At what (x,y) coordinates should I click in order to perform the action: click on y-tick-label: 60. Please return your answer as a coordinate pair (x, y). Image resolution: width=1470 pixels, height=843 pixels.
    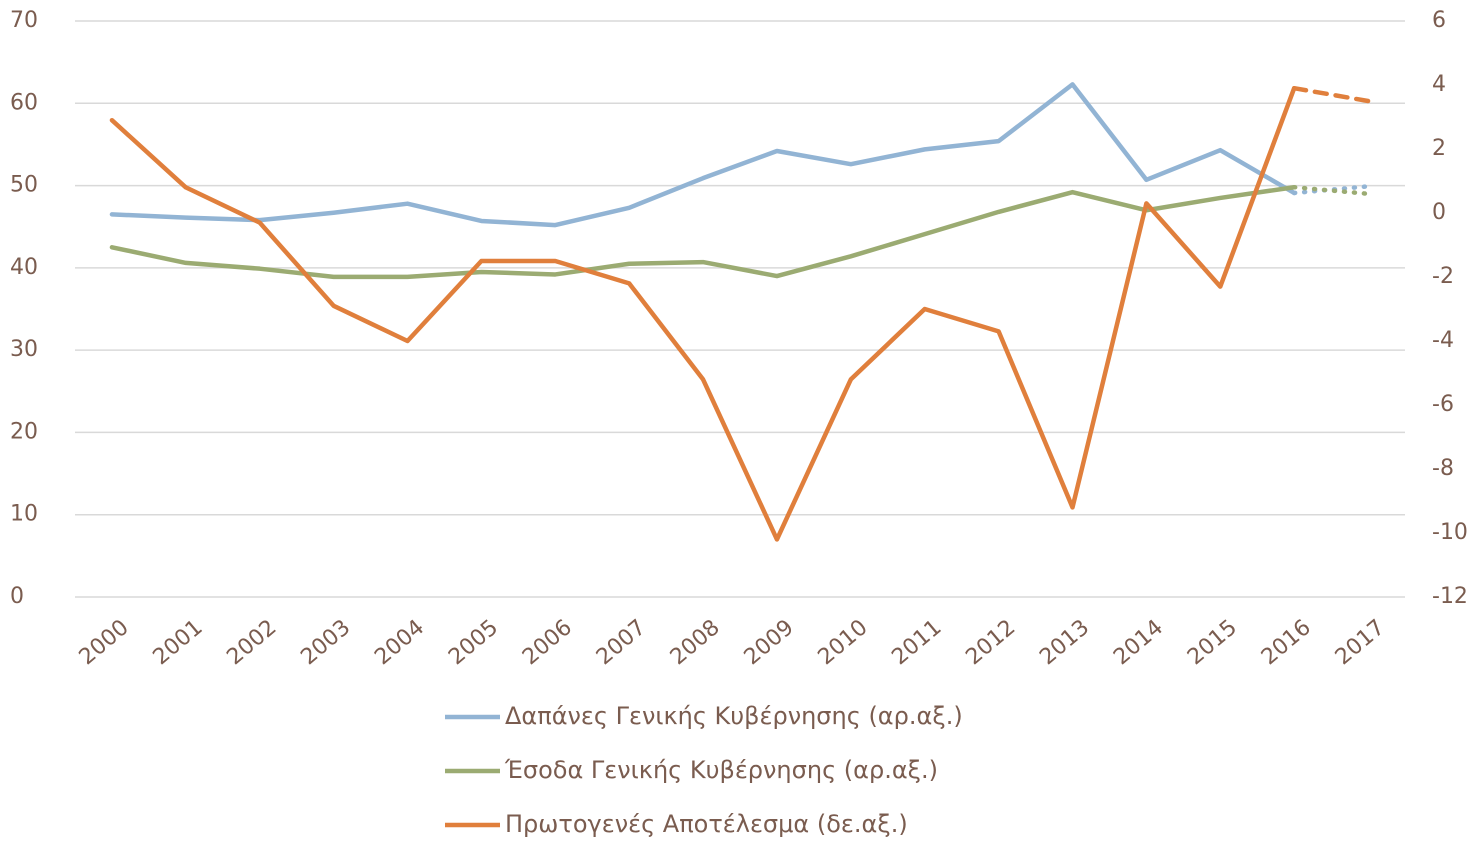
    Looking at the image, I should click on (24, 102).